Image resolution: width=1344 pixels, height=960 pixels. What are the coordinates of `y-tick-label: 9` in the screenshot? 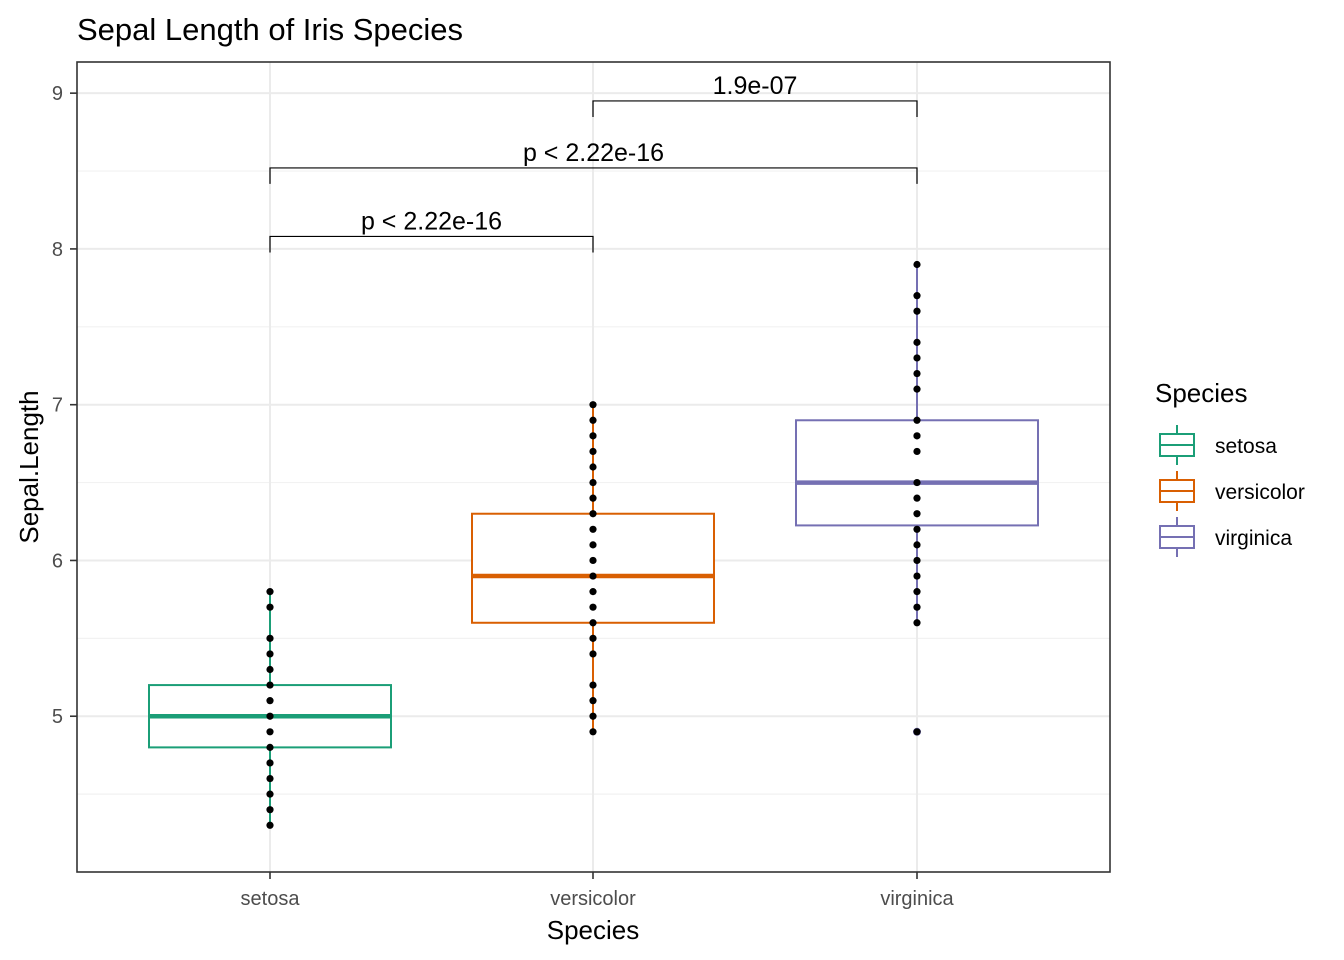 It's located at (57, 94).